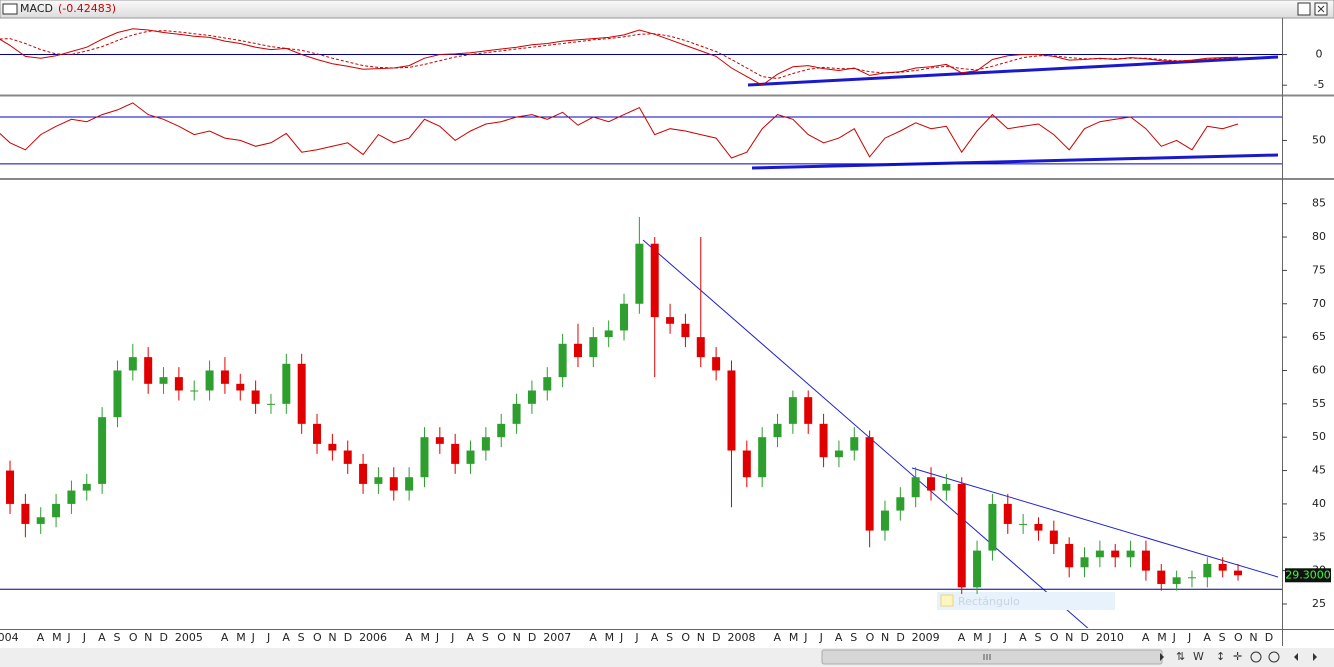  I want to click on x-tick-label: 2005, so click(189, 637).